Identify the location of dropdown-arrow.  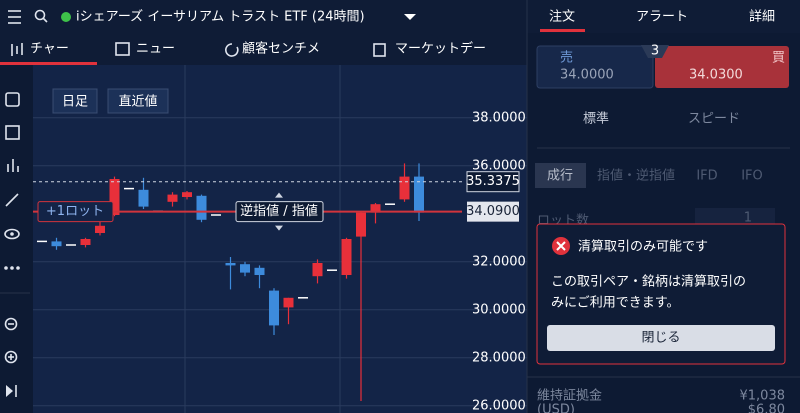
(410, 17).